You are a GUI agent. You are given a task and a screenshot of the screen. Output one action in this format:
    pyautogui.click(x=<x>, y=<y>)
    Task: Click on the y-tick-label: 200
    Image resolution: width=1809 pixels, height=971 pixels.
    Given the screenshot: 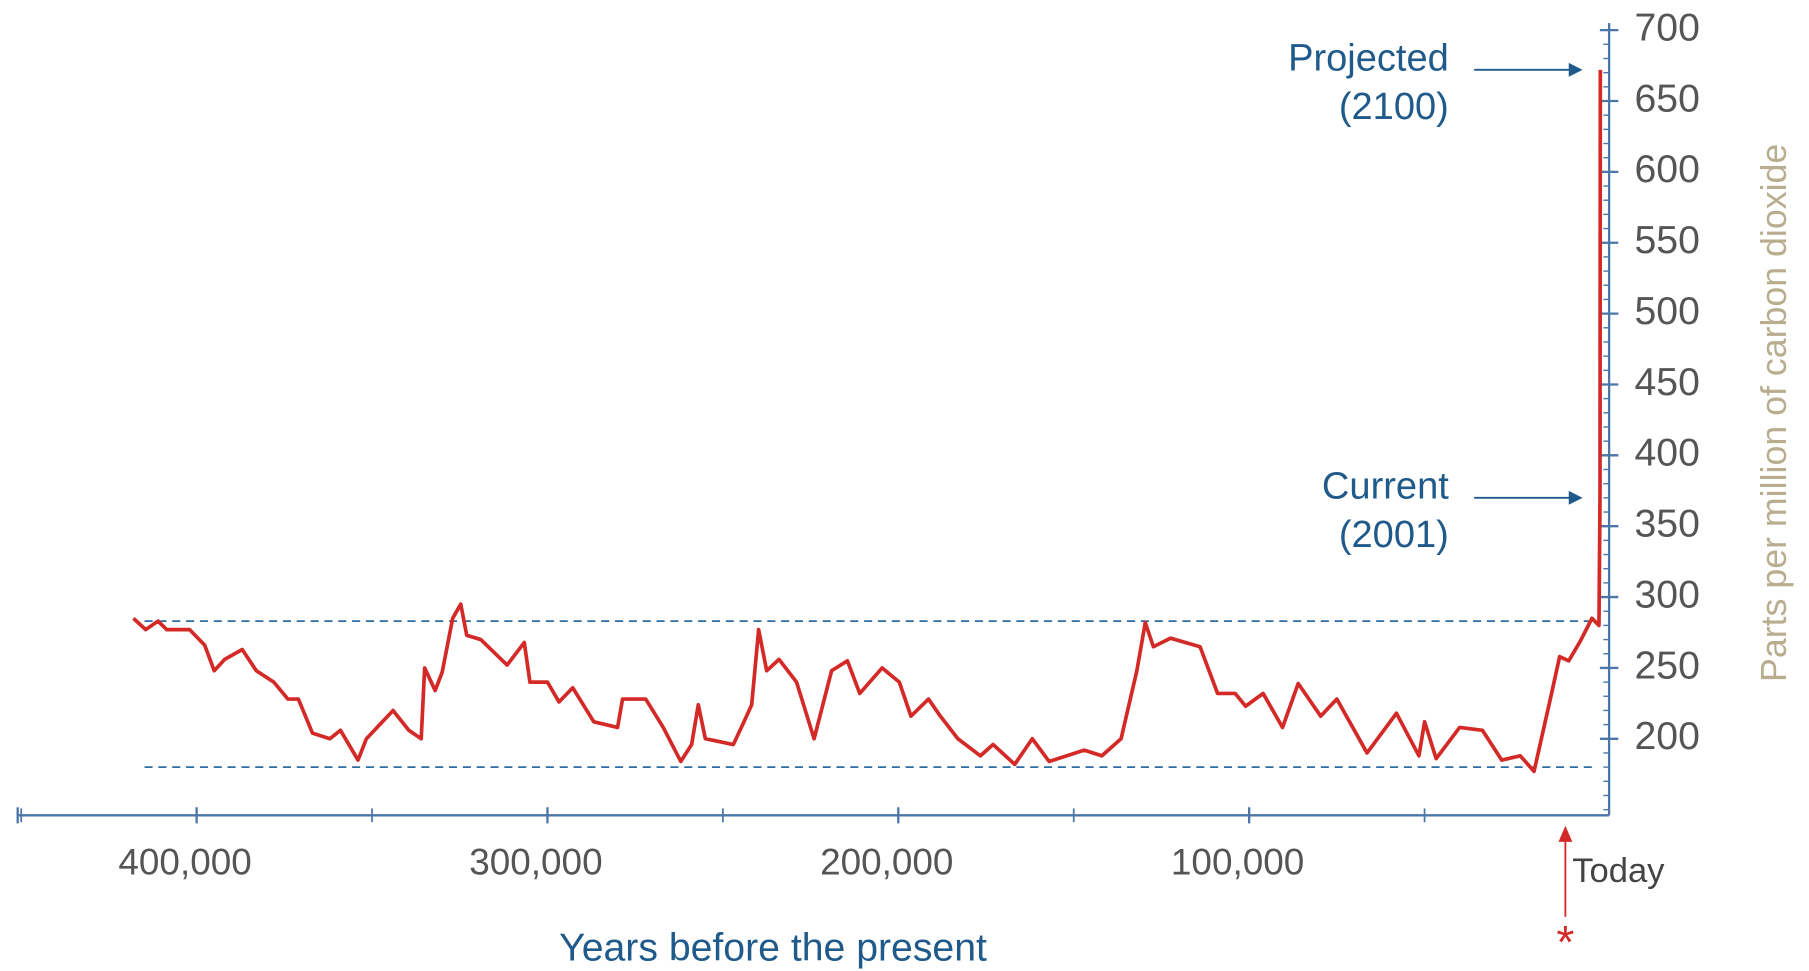 What is the action you would take?
    pyautogui.click(x=1666, y=736)
    